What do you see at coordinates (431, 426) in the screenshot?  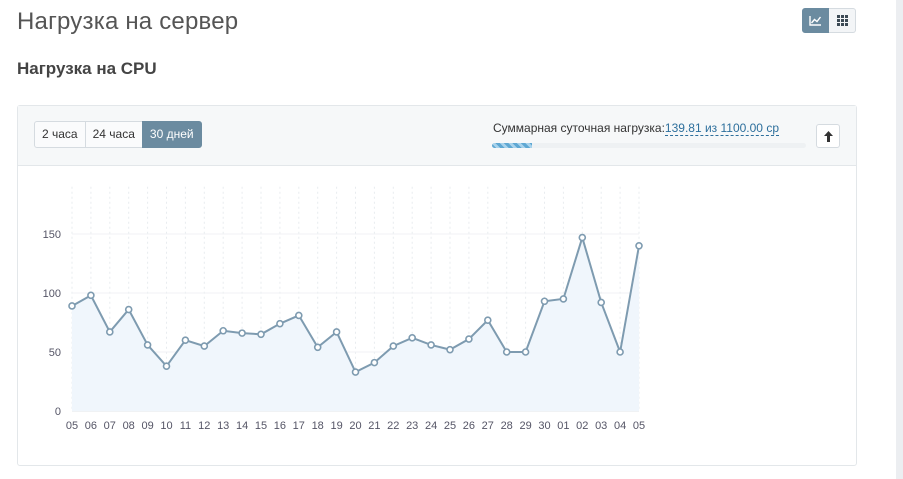 I see `x-tick-label: 24` at bounding box center [431, 426].